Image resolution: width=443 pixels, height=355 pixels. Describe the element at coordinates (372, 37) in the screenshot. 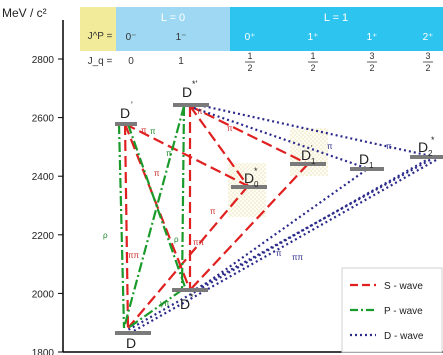

I see `col-jp-4: 1⁺` at that location.